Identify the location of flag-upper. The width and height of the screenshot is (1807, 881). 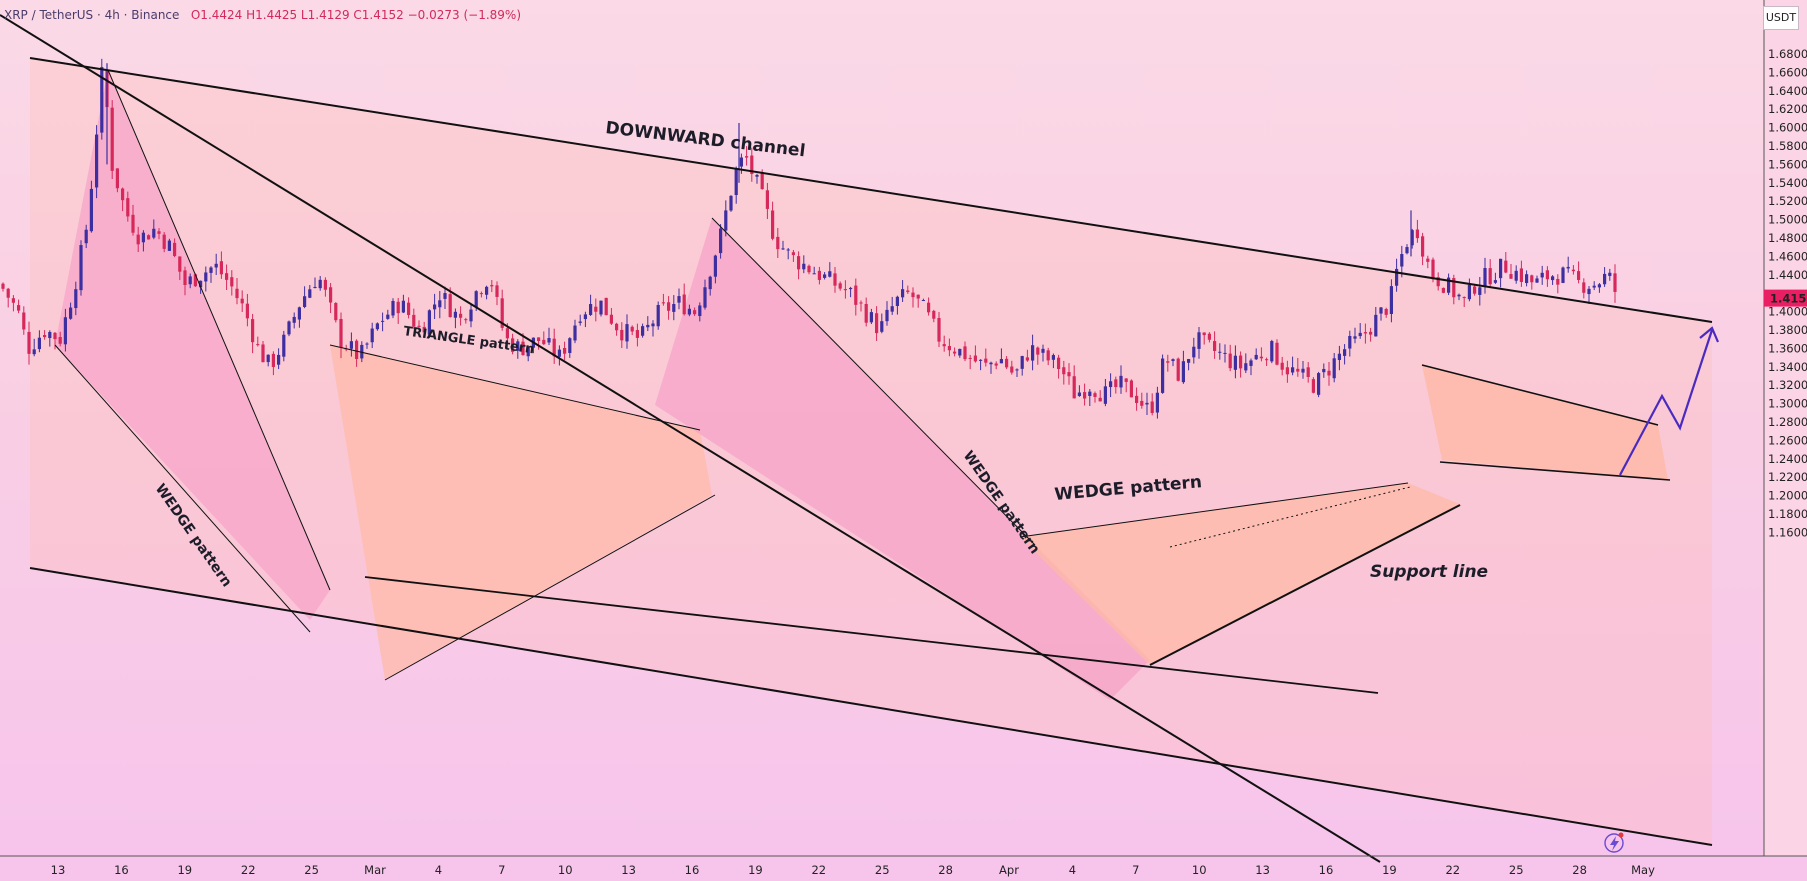
(1540, 395).